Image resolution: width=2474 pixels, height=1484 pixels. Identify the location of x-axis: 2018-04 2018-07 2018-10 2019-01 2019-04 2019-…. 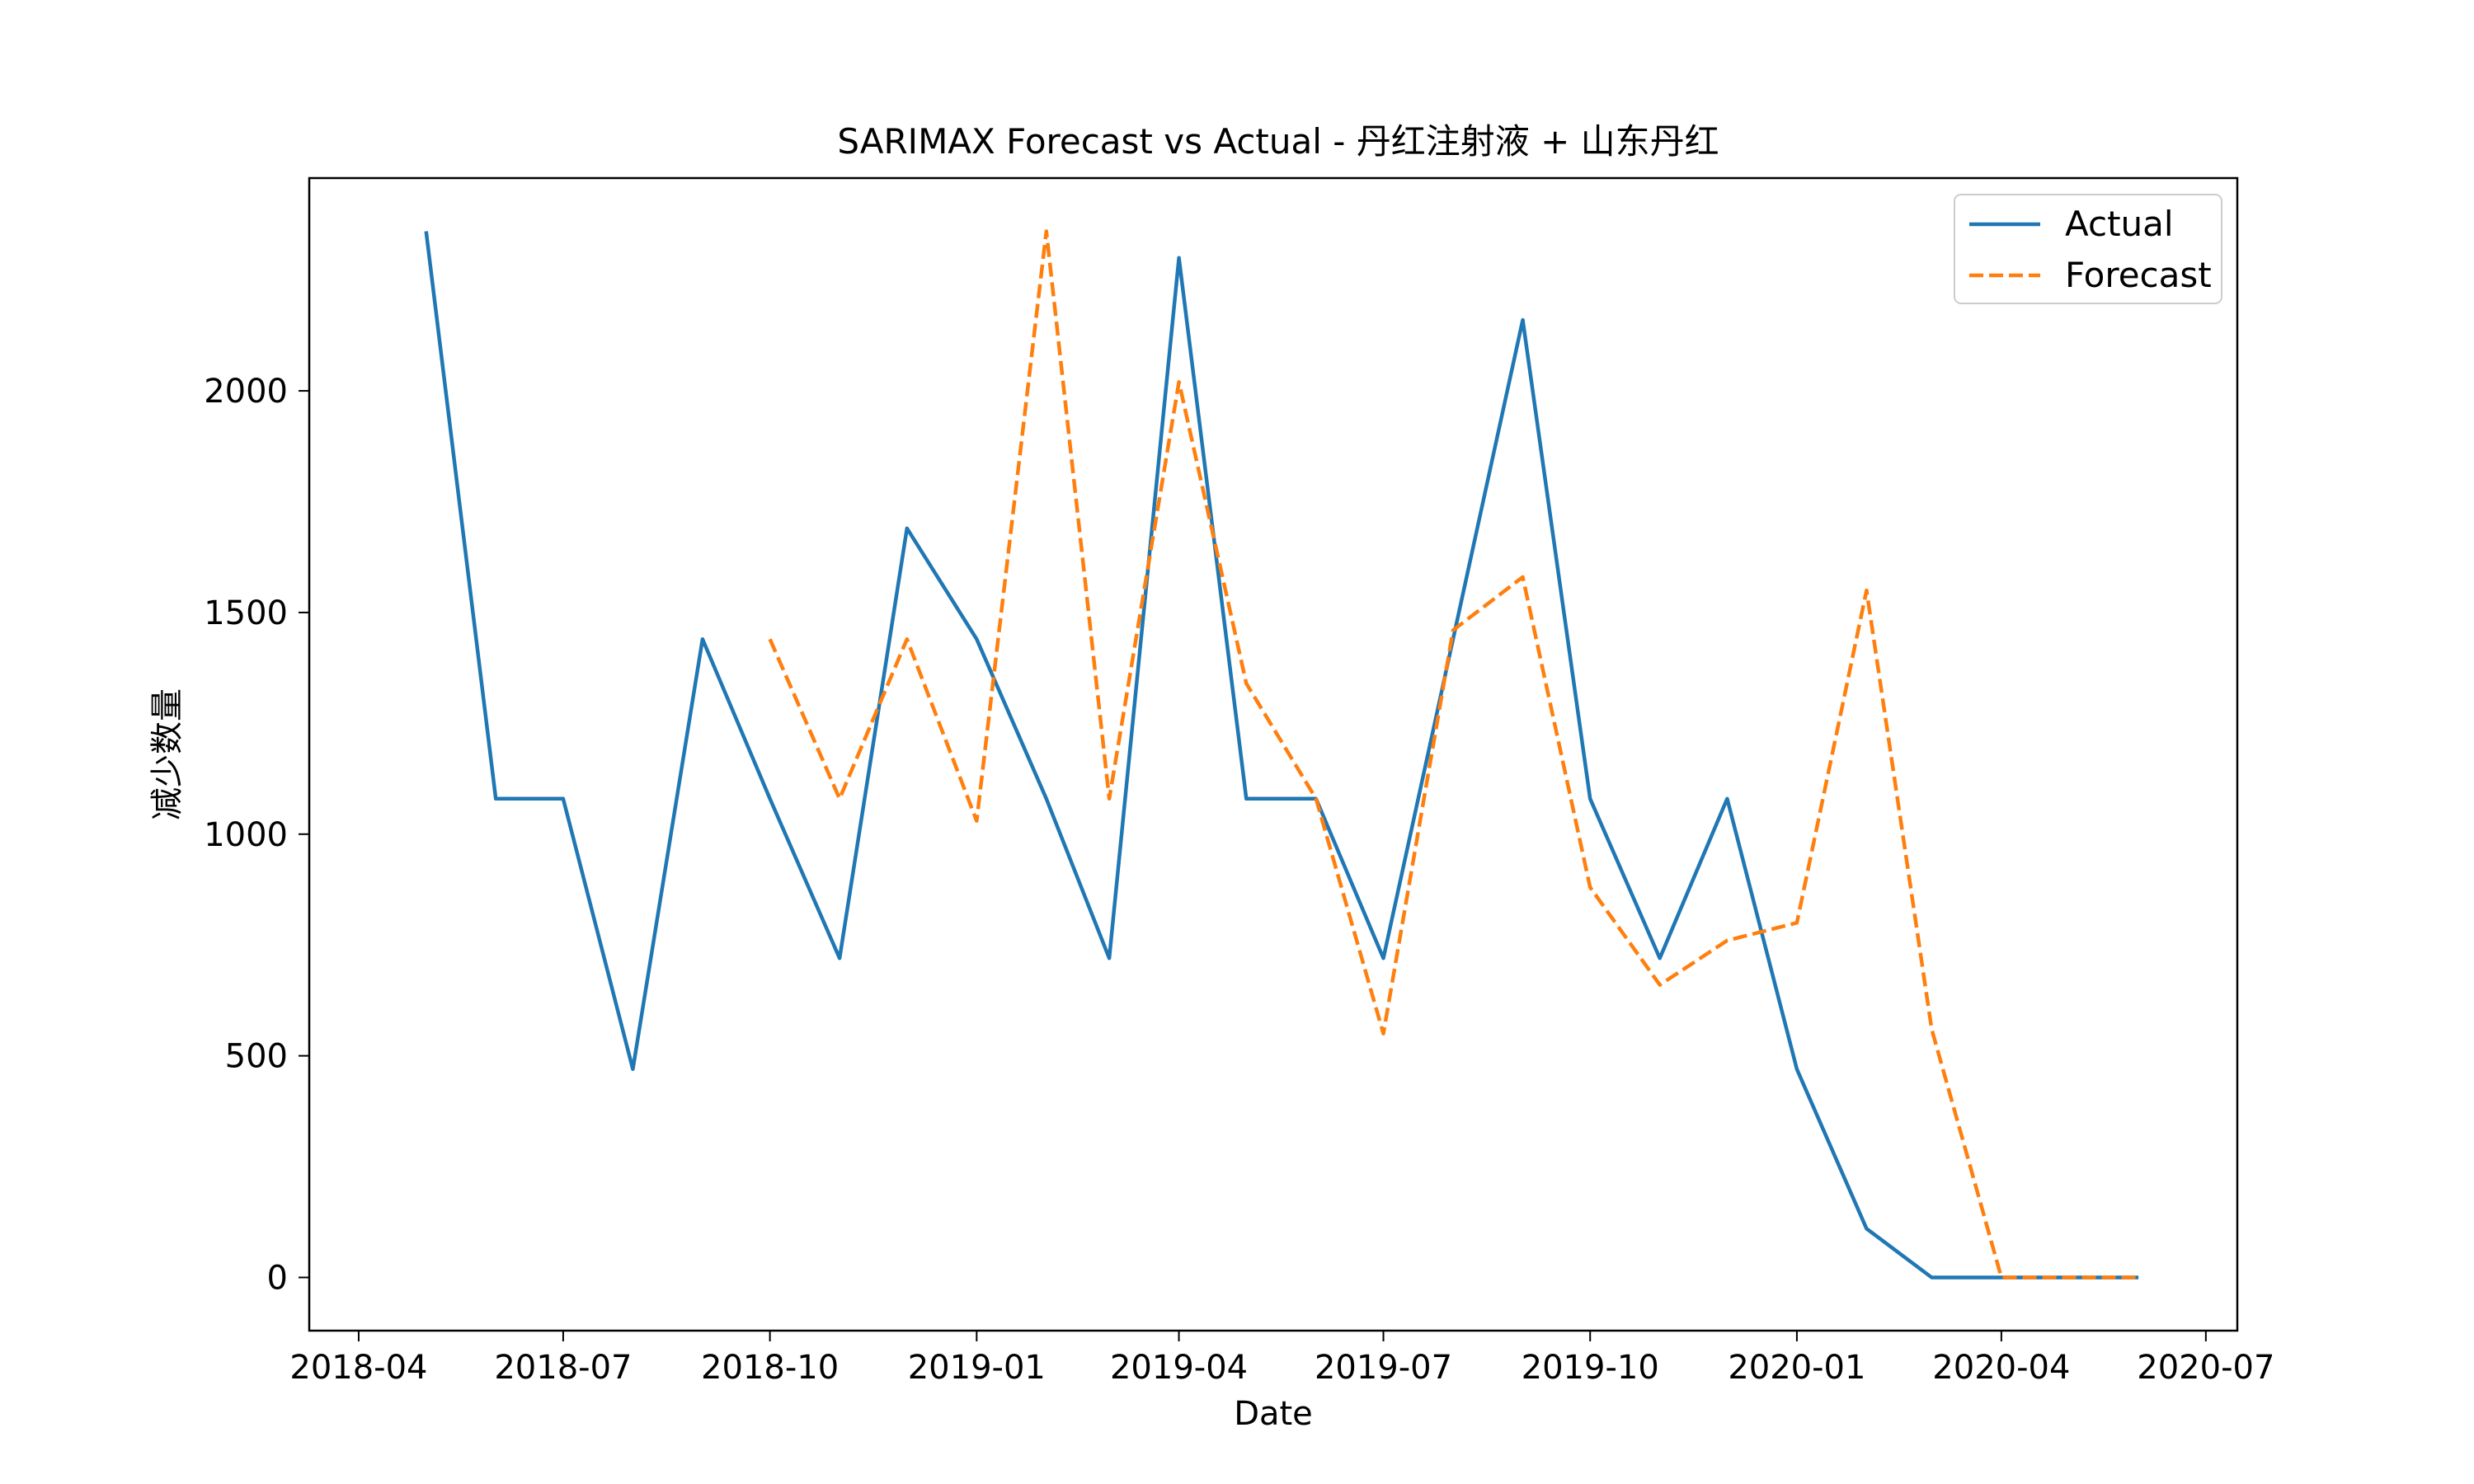
(1281, 1359).